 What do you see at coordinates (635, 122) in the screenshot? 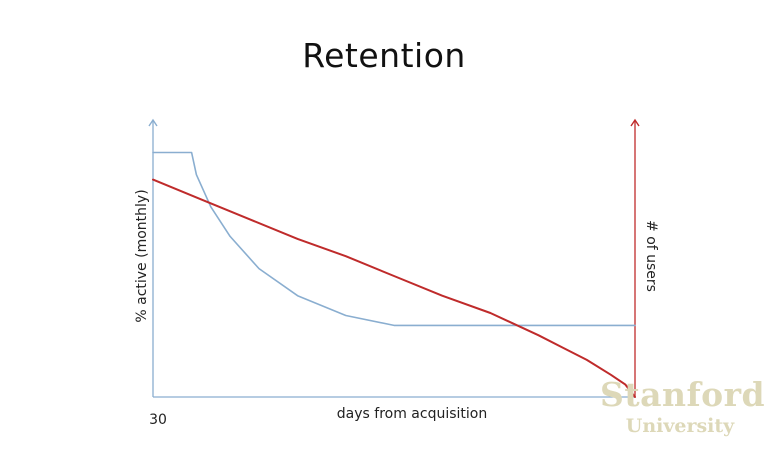
I see `right-y-axis-arrow` at bounding box center [635, 122].